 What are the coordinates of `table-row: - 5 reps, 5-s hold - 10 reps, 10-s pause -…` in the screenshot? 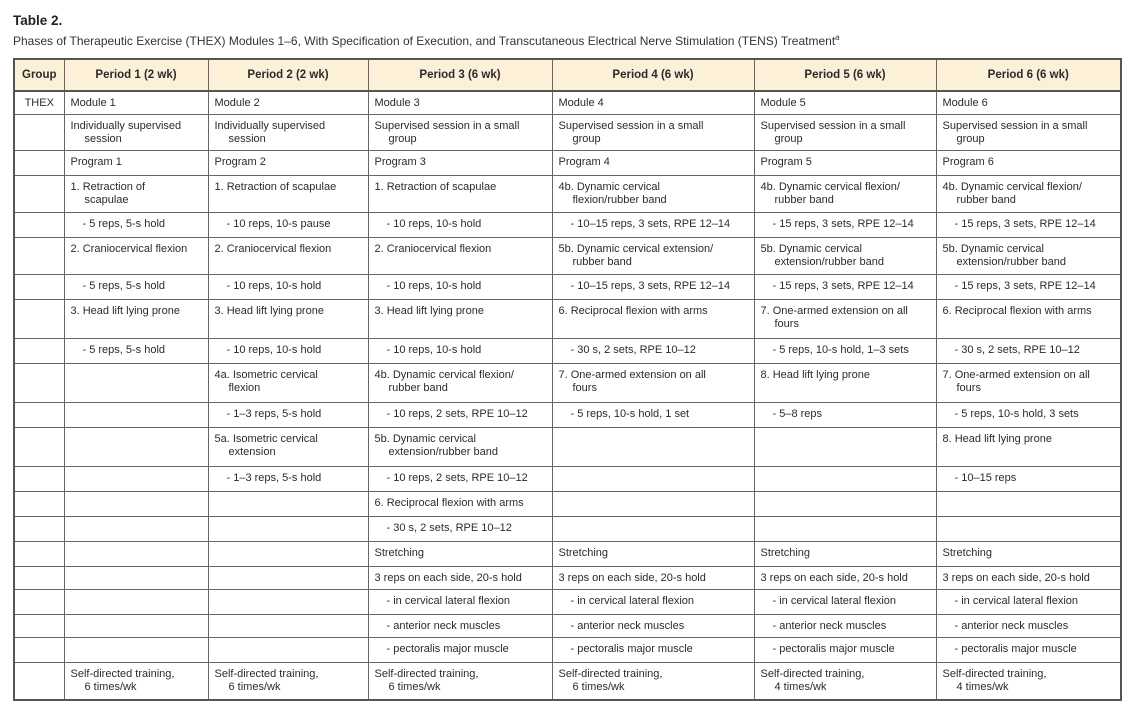 It's located at (567, 225).